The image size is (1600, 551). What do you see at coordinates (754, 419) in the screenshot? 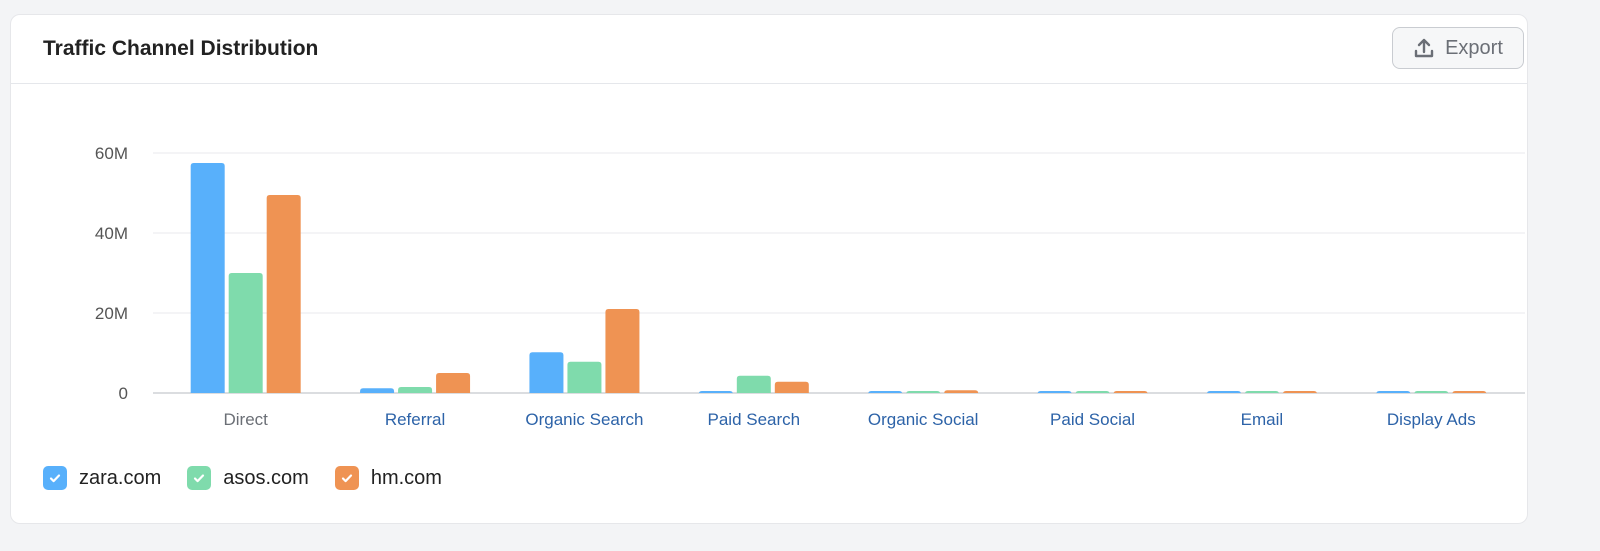
I see `x-tick-label: Paid Search` at bounding box center [754, 419].